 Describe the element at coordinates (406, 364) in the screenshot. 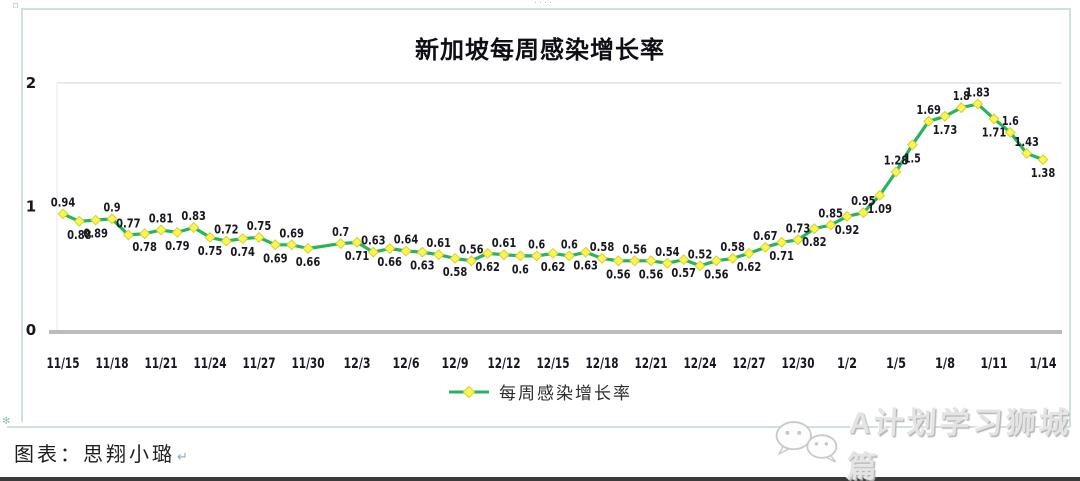

I see `x-tick-label: 12/6` at that location.